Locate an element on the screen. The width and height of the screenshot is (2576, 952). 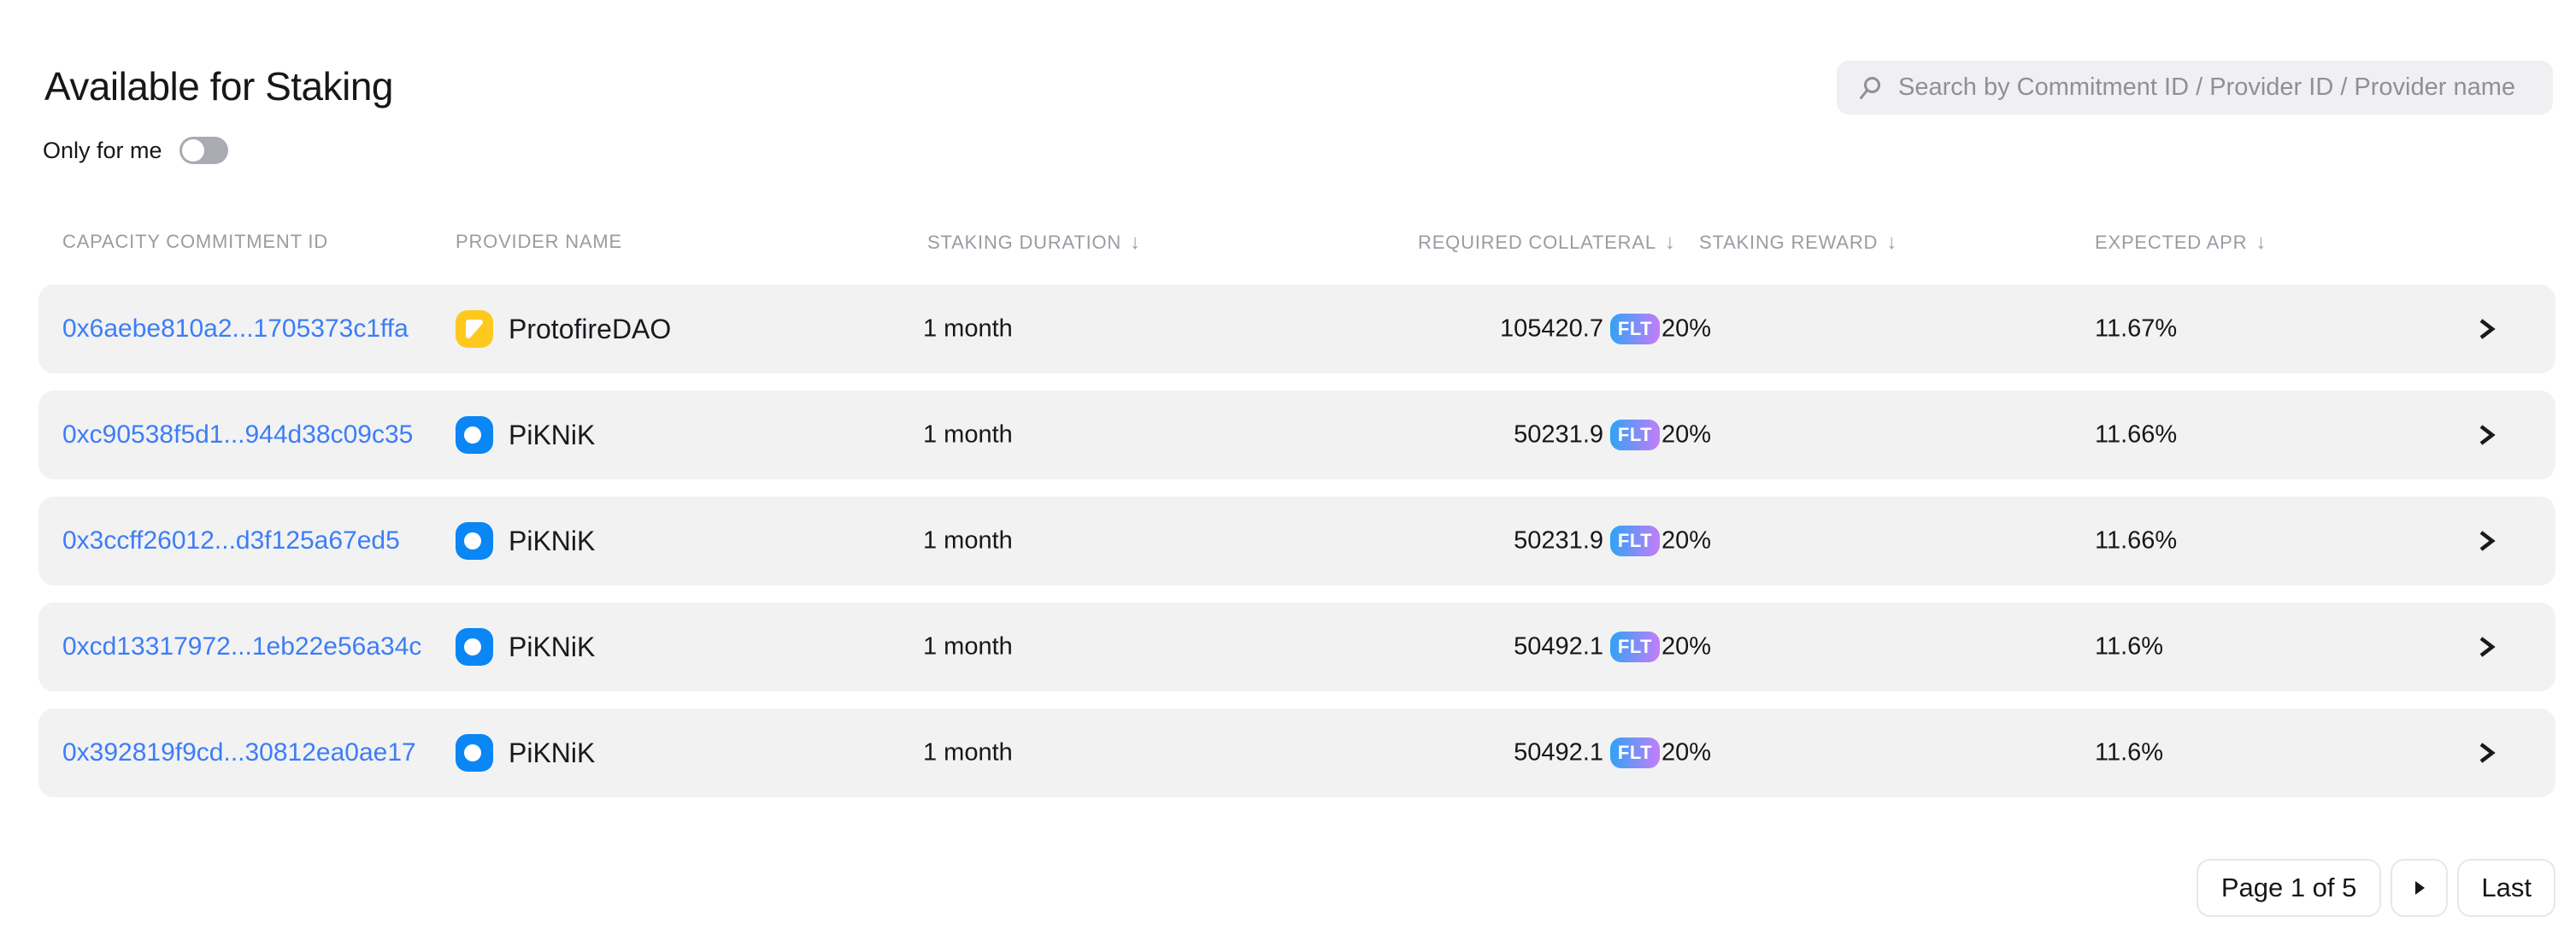
only-for-me-label: Only for me is located at coordinates (102, 150).